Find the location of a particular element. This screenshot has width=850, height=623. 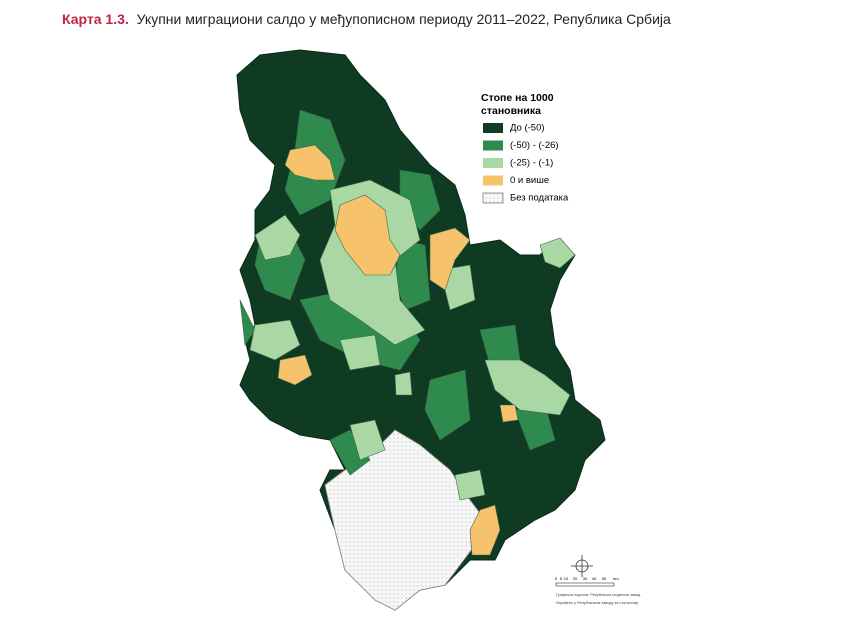

compass is located at coordinates (582, 566).